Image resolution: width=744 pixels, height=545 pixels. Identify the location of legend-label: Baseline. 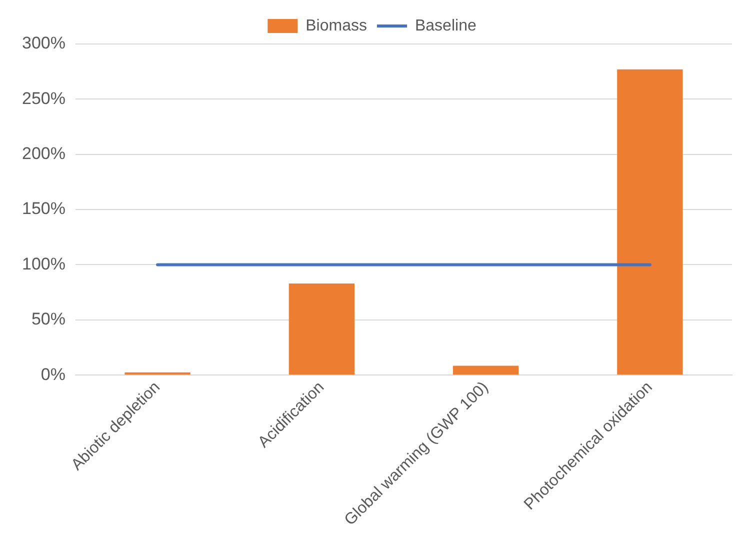
(445, 25).